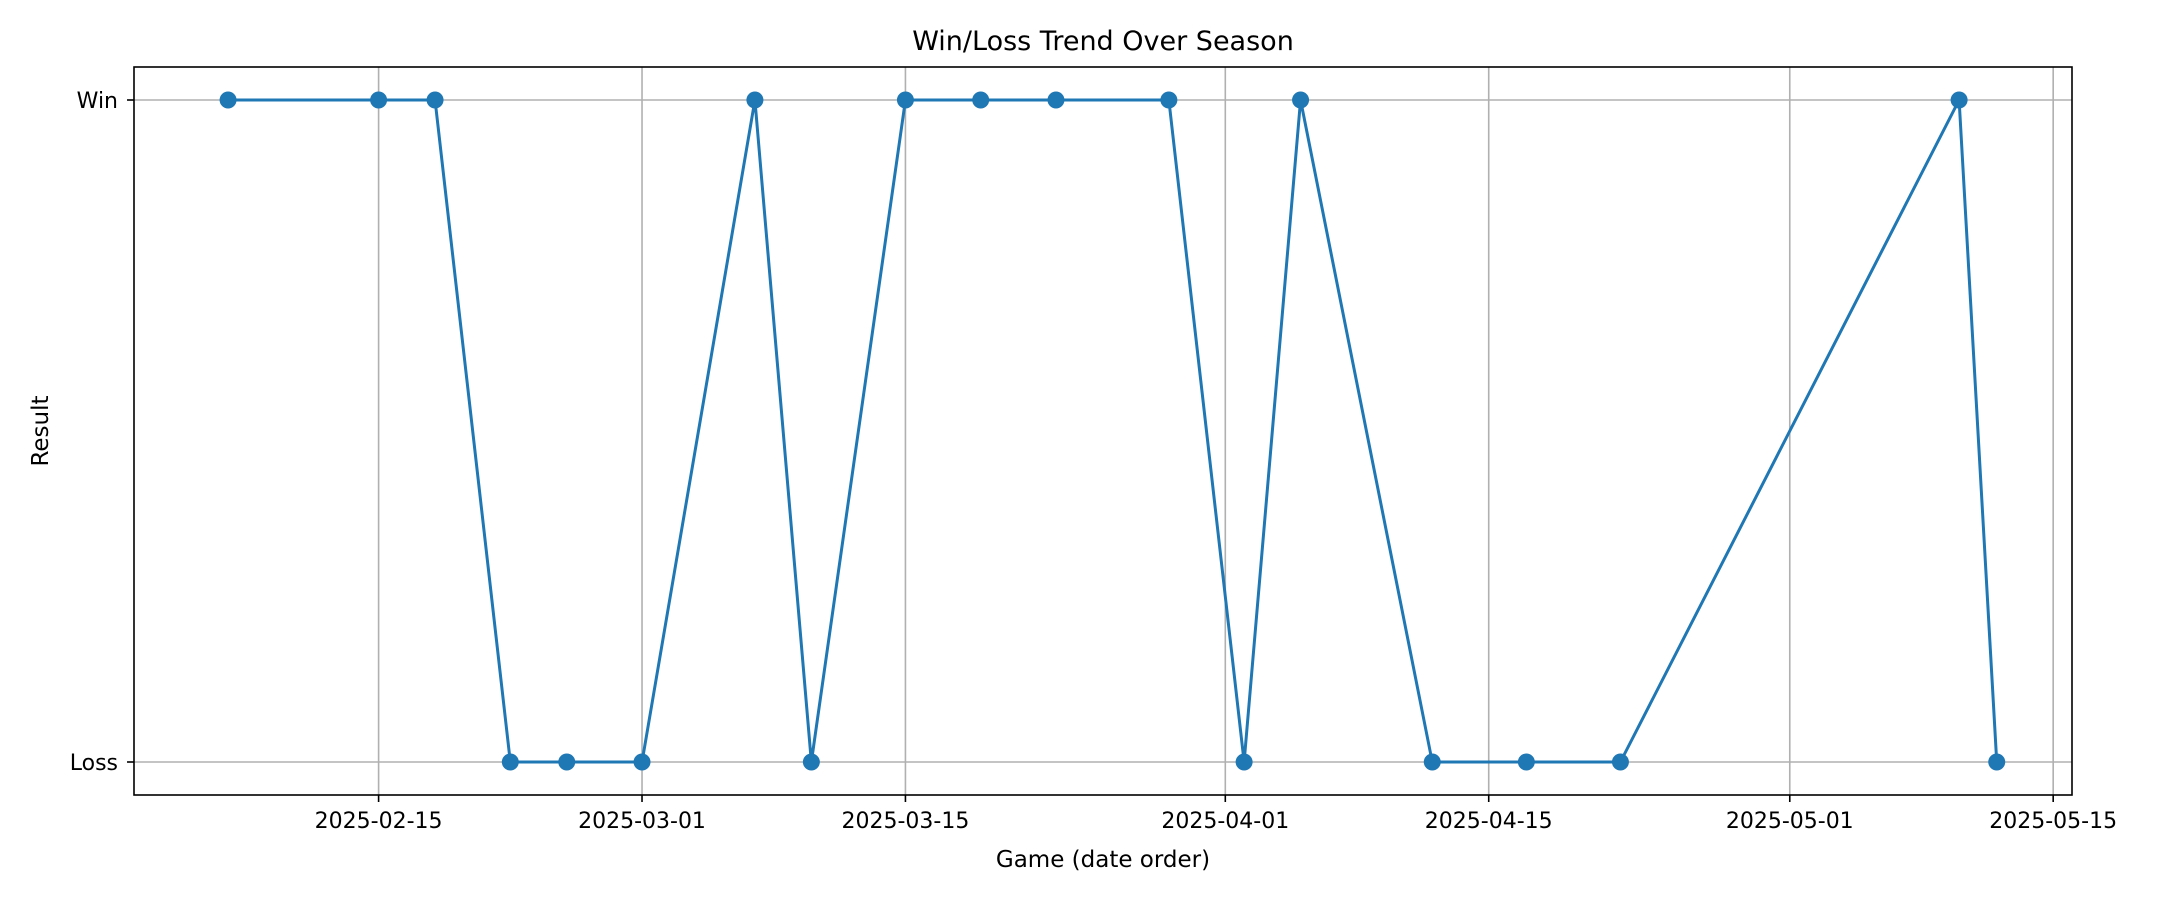 This screenshot has height=900, width=2160. I want to click on y-tick-label: Win, so click(97, 101).